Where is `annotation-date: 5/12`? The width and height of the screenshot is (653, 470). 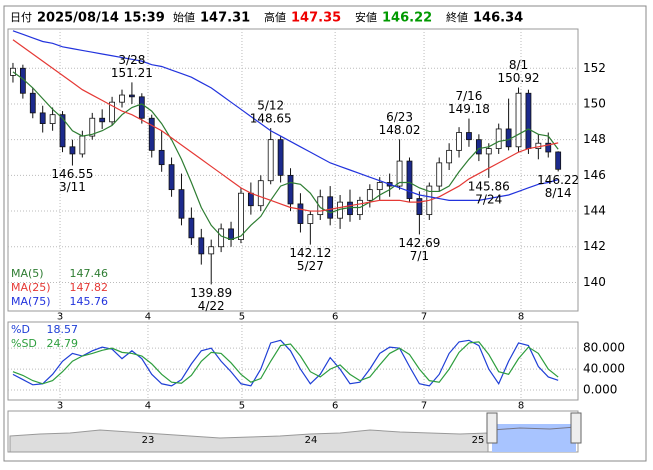 annotation-date: 5/12 is located at coordinates (270, 106).